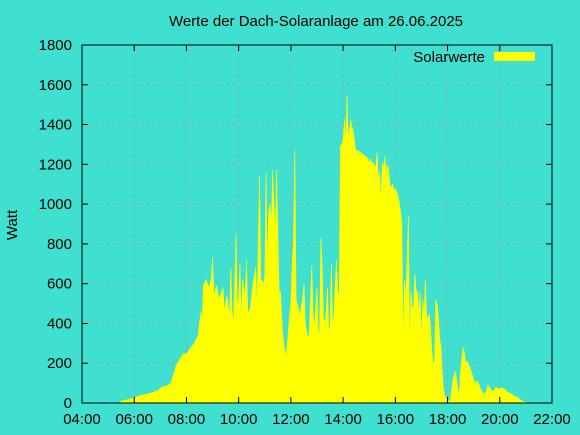 The height and width of the screenshot is (435, 580). What do you see at coordinates (55, 125) in the screenshot?
I see `y-tick-label: 1400` at bounding box center [55, 125].